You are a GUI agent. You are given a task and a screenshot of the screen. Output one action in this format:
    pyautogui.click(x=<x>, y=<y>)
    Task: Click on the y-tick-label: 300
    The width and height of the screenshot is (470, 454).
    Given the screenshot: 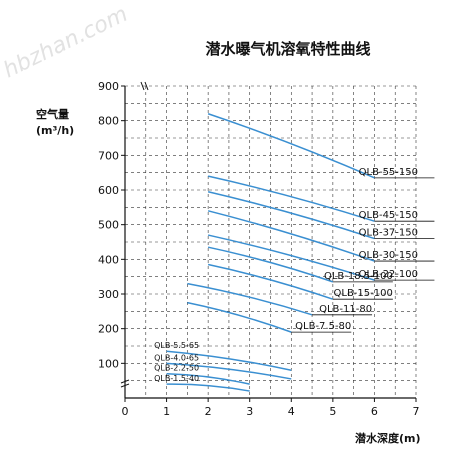 What is the action you would take?
    pyautogui.click(x=108, y=294)
    